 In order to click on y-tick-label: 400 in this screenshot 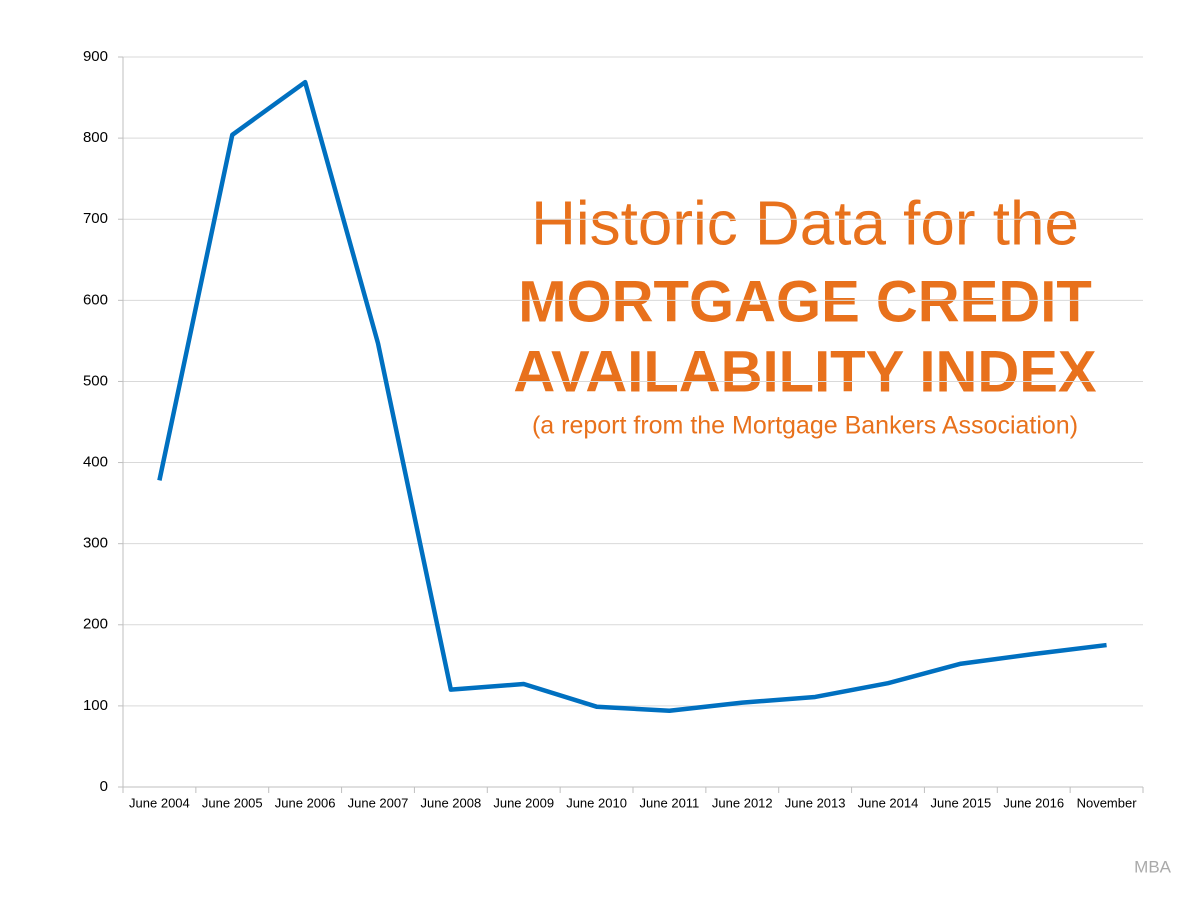, I will do `click(95, 462)`.